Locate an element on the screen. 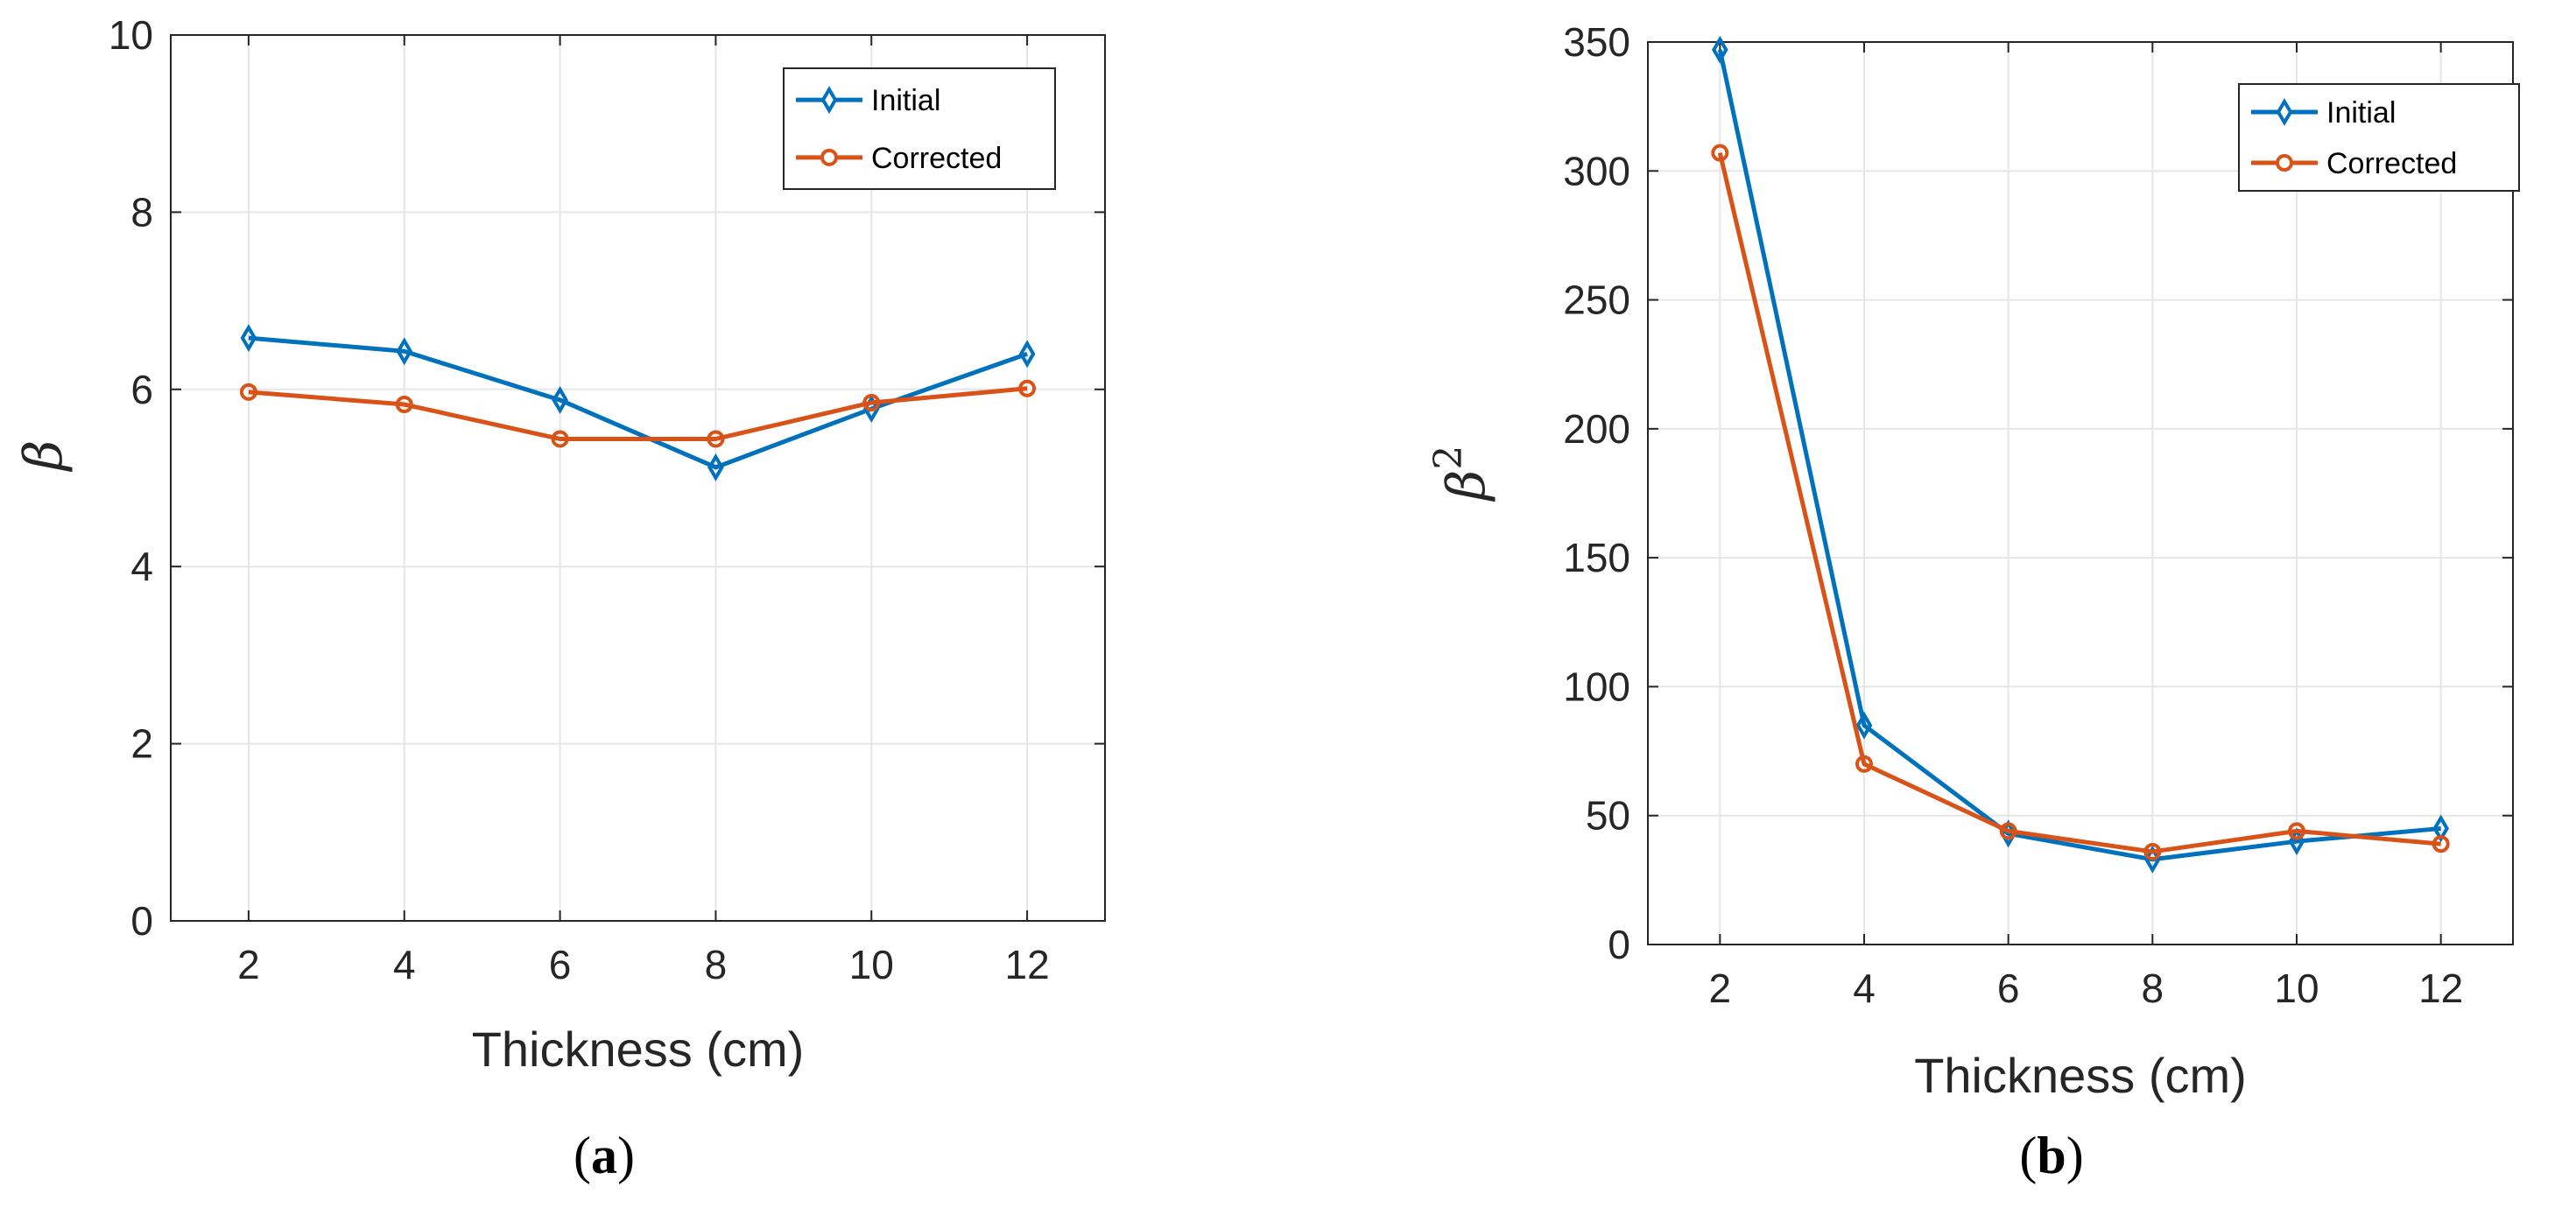 Image resolution: width=2576 pixels, height=1208 pixels. y-tick-label: 6 is located at coordinates (141, 389).